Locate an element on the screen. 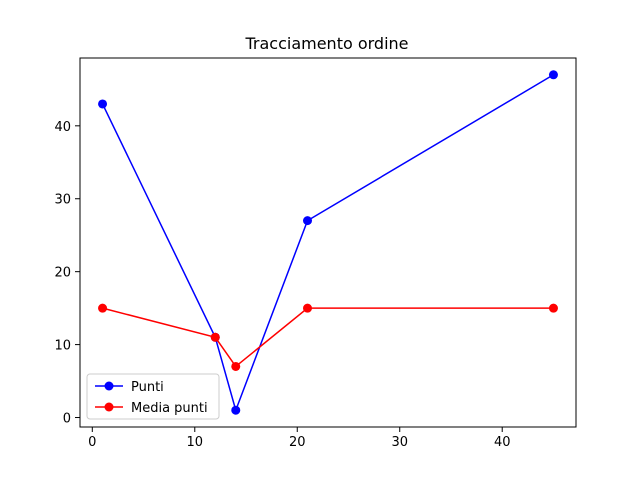  y-tick-label: 30 is located at coordinates (62, 200).